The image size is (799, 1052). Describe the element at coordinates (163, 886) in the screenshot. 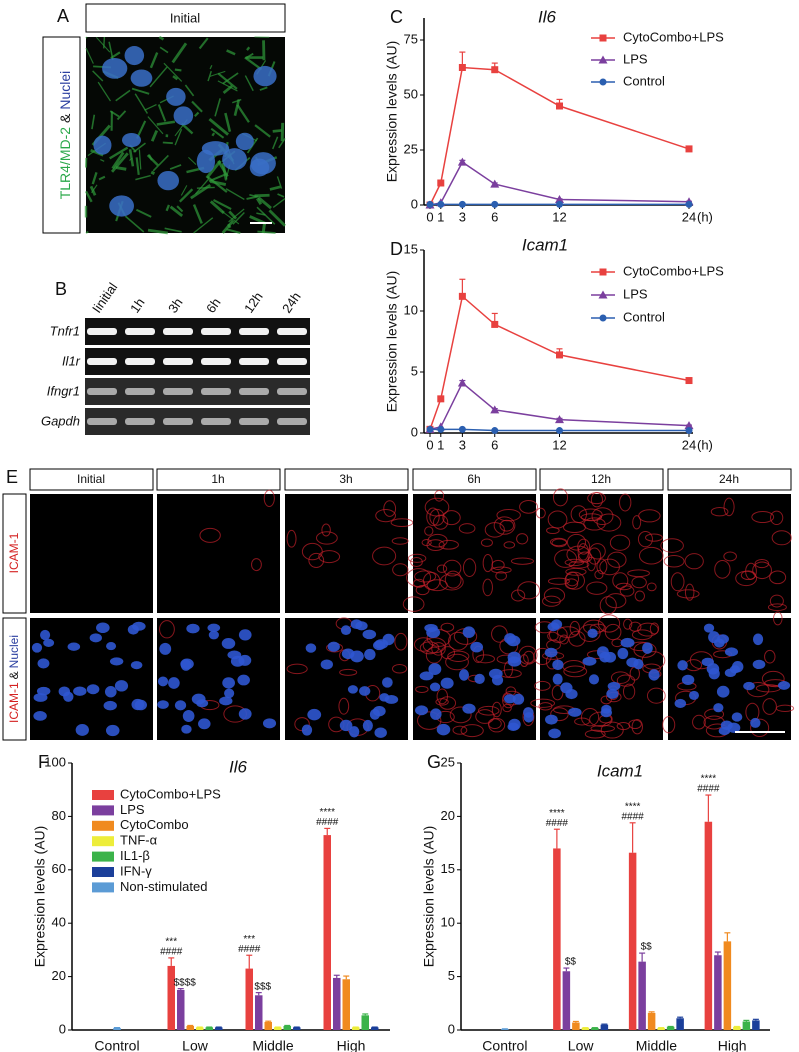

I see `legend-label: Non-stimulated` at that location.